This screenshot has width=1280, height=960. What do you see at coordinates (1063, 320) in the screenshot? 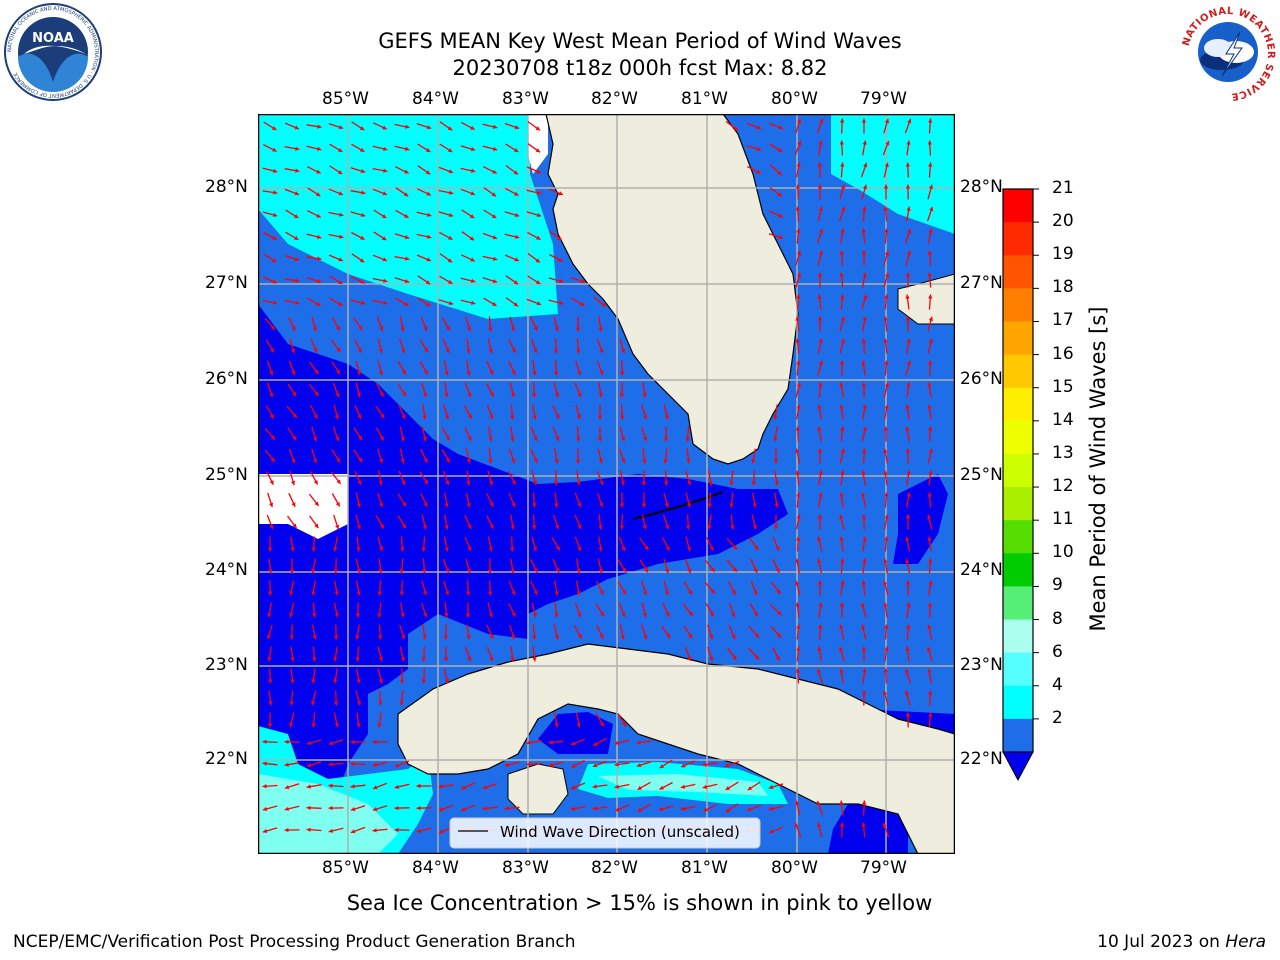
I see `colorbar-tick-label: 17` at bounding box center [1063, 320].